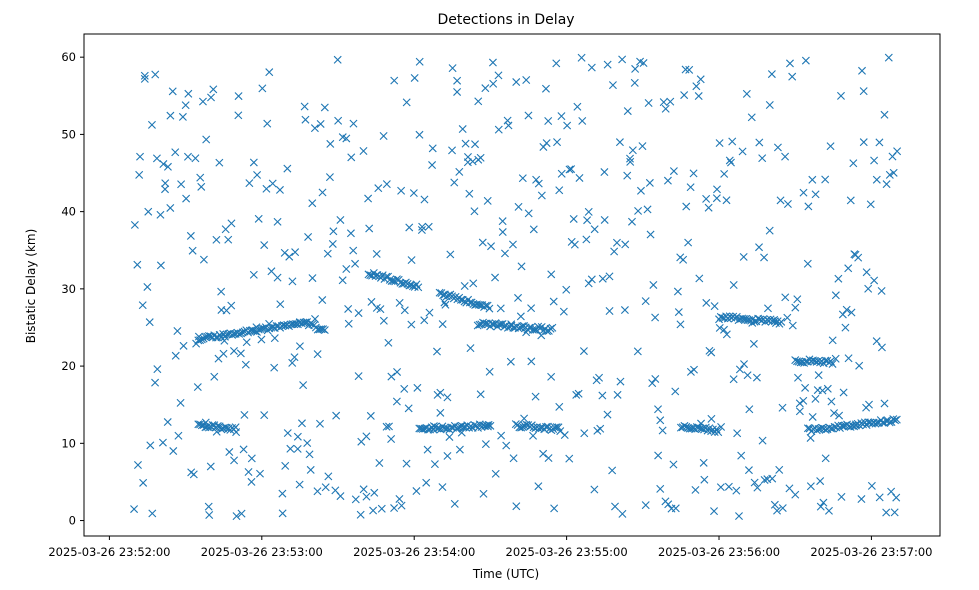  What do you see at coordinates (505, 20) in the screenshot?
I see `chart-title: Detections in Delay` at bounding box center [505, 20].